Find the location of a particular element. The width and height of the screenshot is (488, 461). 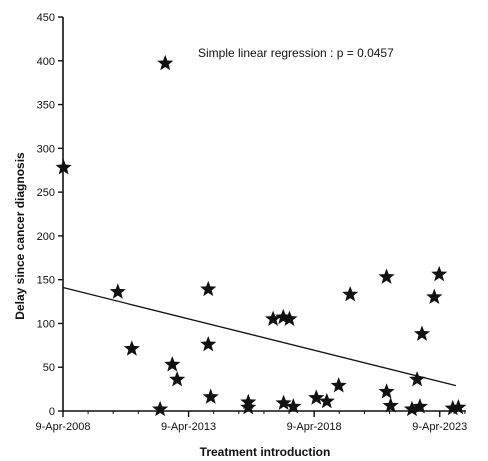

y-tick-label: 450 is located at coordinates (46, 18).